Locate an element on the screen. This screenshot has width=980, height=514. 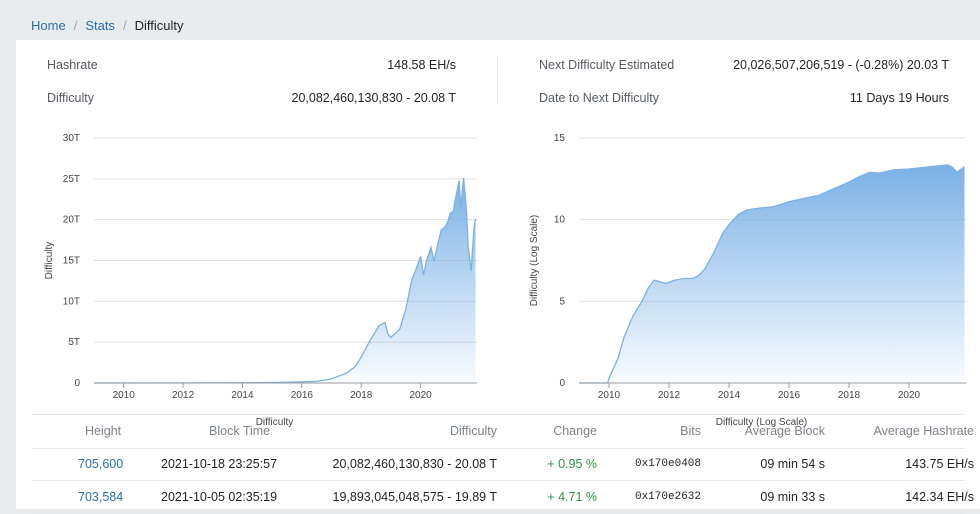
bits-cell: 0x170e0408 is located at coordinates (667, 464).